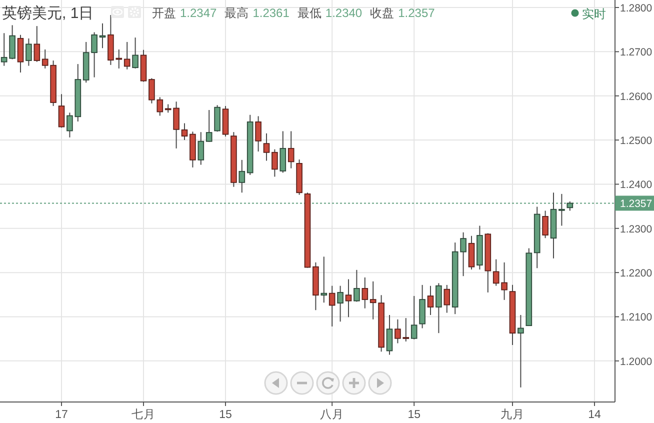 Image resolution: width=654 pixels, height=423 pixels. I want to click on x-tick-label: 14, so click(595, 415).